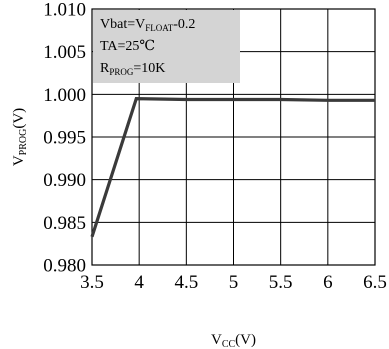  What do you see at coordinates (375, 282) in the screenshot?
I see `x-tick-label: 6.5` at bounding box center [375, 282].